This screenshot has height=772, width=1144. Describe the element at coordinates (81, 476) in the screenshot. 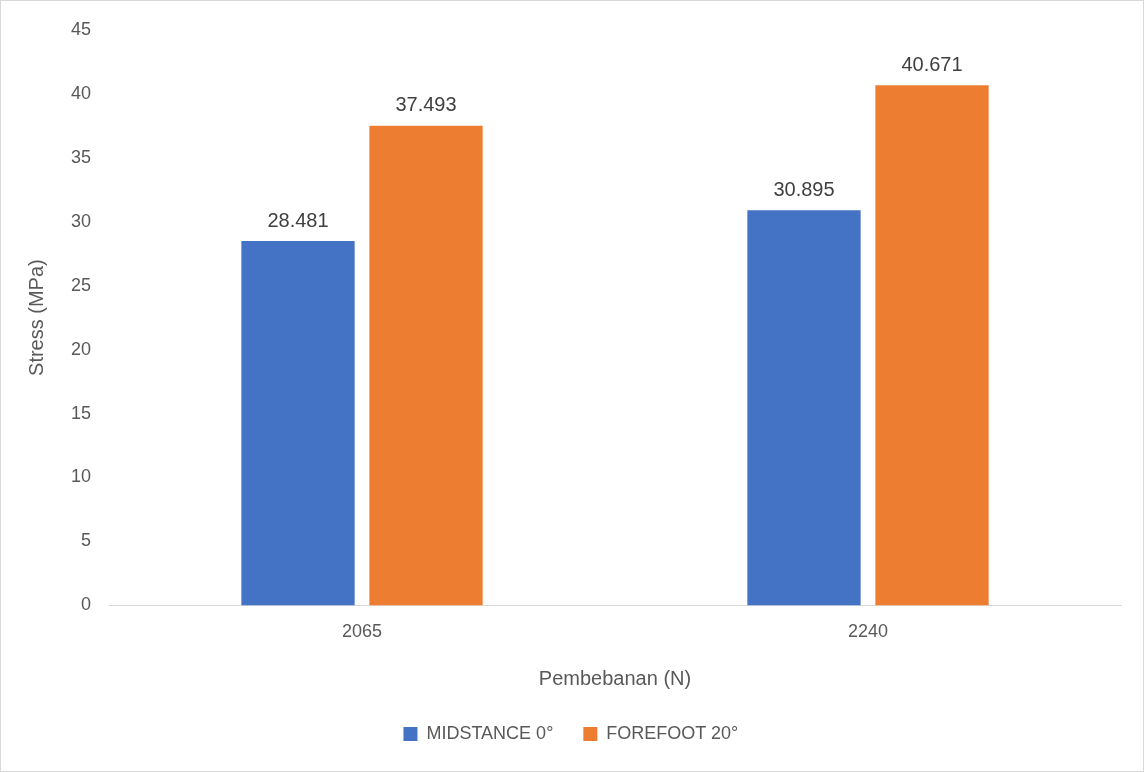

I see `y-tick-label: 10` at that location.